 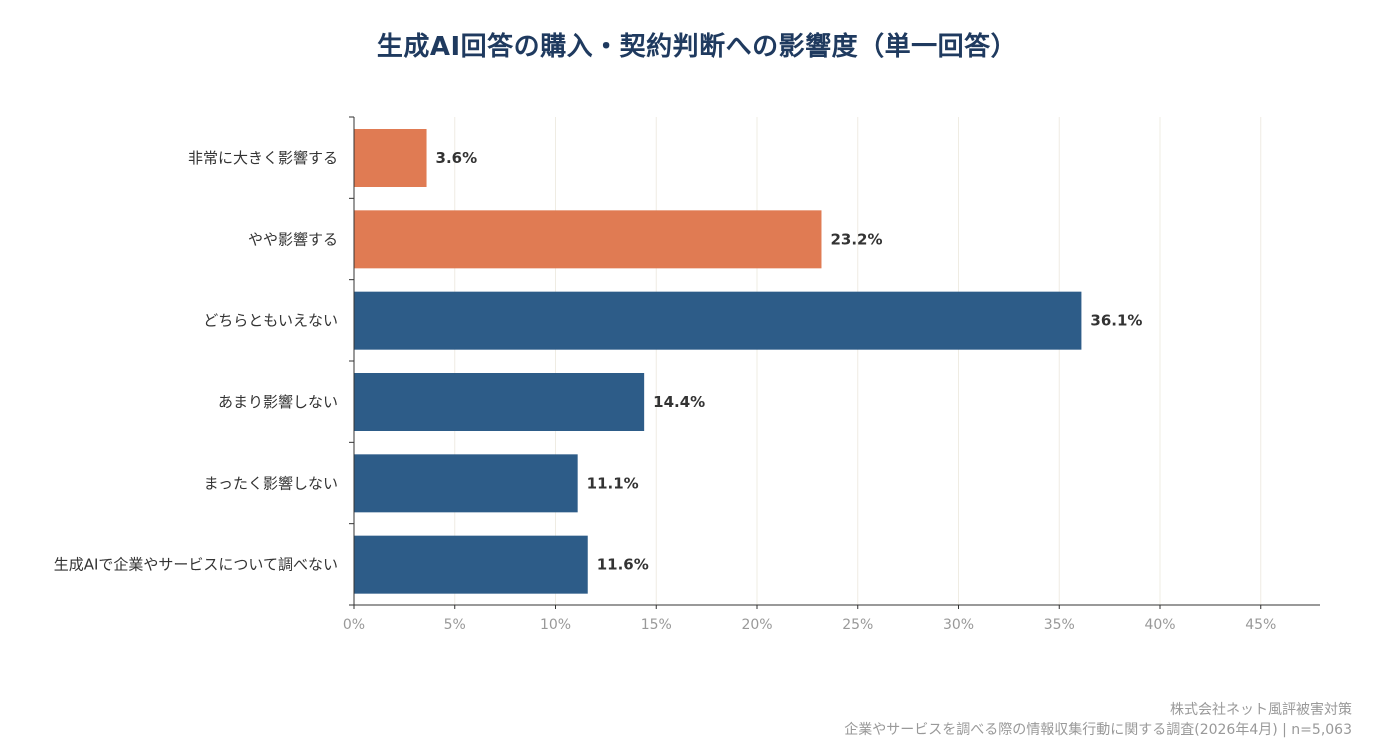 I want to click on x-tick-label-40: 40%, so click(x=1159, y=625).